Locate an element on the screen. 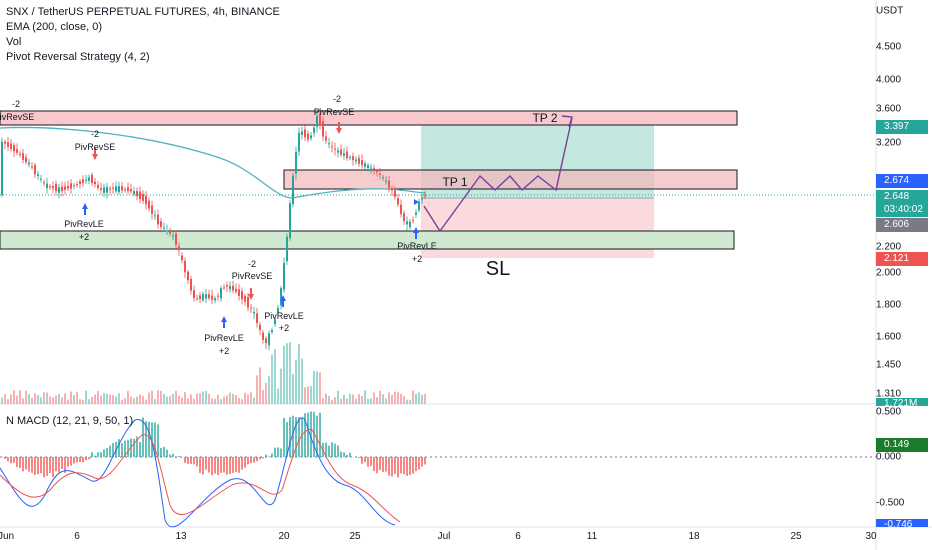 The width and height of the screenshot is (932, 550). sl-label: SL is located at coordinates (498, 269).